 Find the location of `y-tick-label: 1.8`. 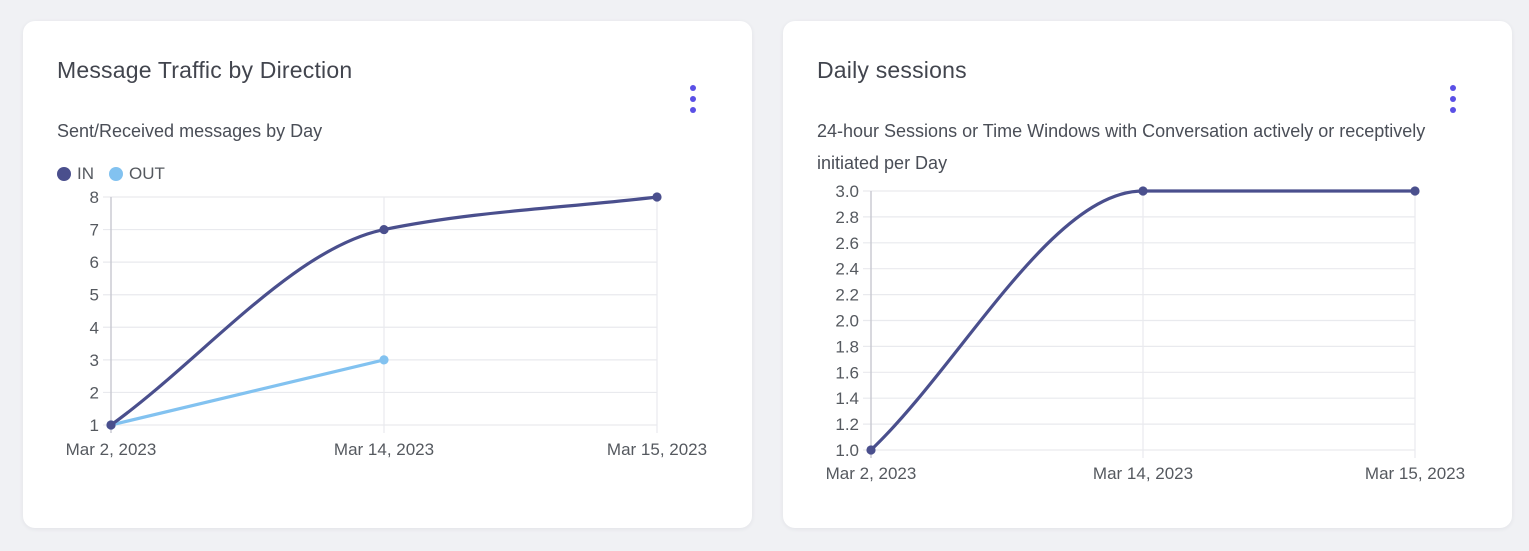

y-tick-label: 1.8 is located at coordinates (847, 346).